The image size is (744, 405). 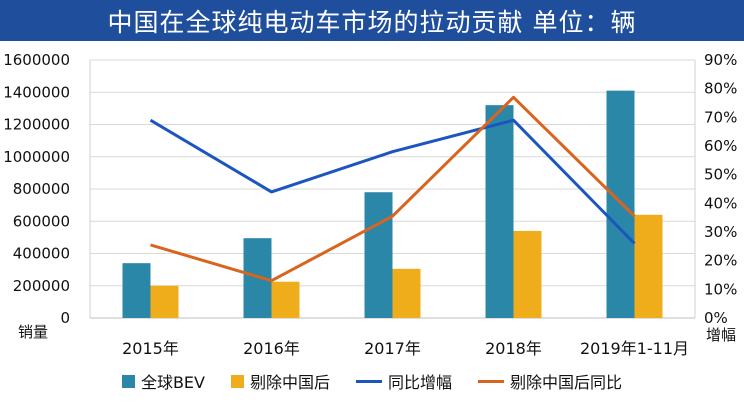 I want to click on y2-tick-label: 40%, so click(x=720, y=203).